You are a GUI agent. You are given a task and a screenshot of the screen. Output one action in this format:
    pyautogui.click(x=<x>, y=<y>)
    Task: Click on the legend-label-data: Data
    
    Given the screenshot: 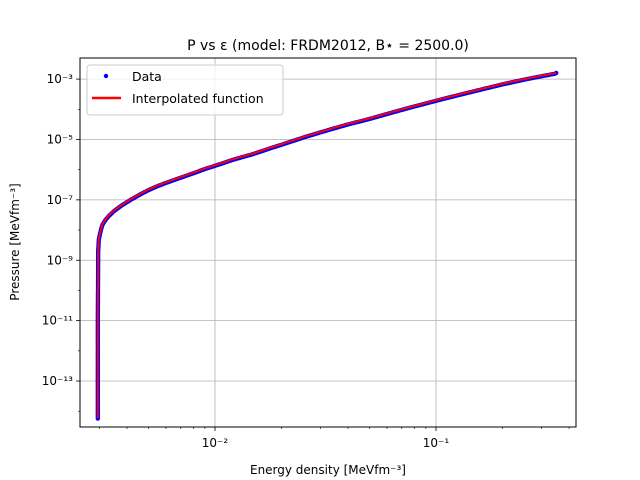 What is the action you would take?
    pyautogui.click(x=147, y=76)
    